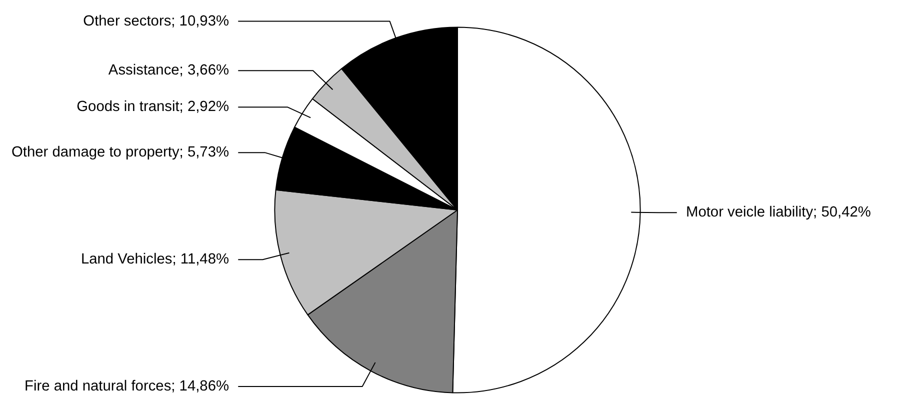  Describe the element at coordinates (153, 107) in the screenshot. I see `slice-label: Goods in transit; 2,92%` at that location.